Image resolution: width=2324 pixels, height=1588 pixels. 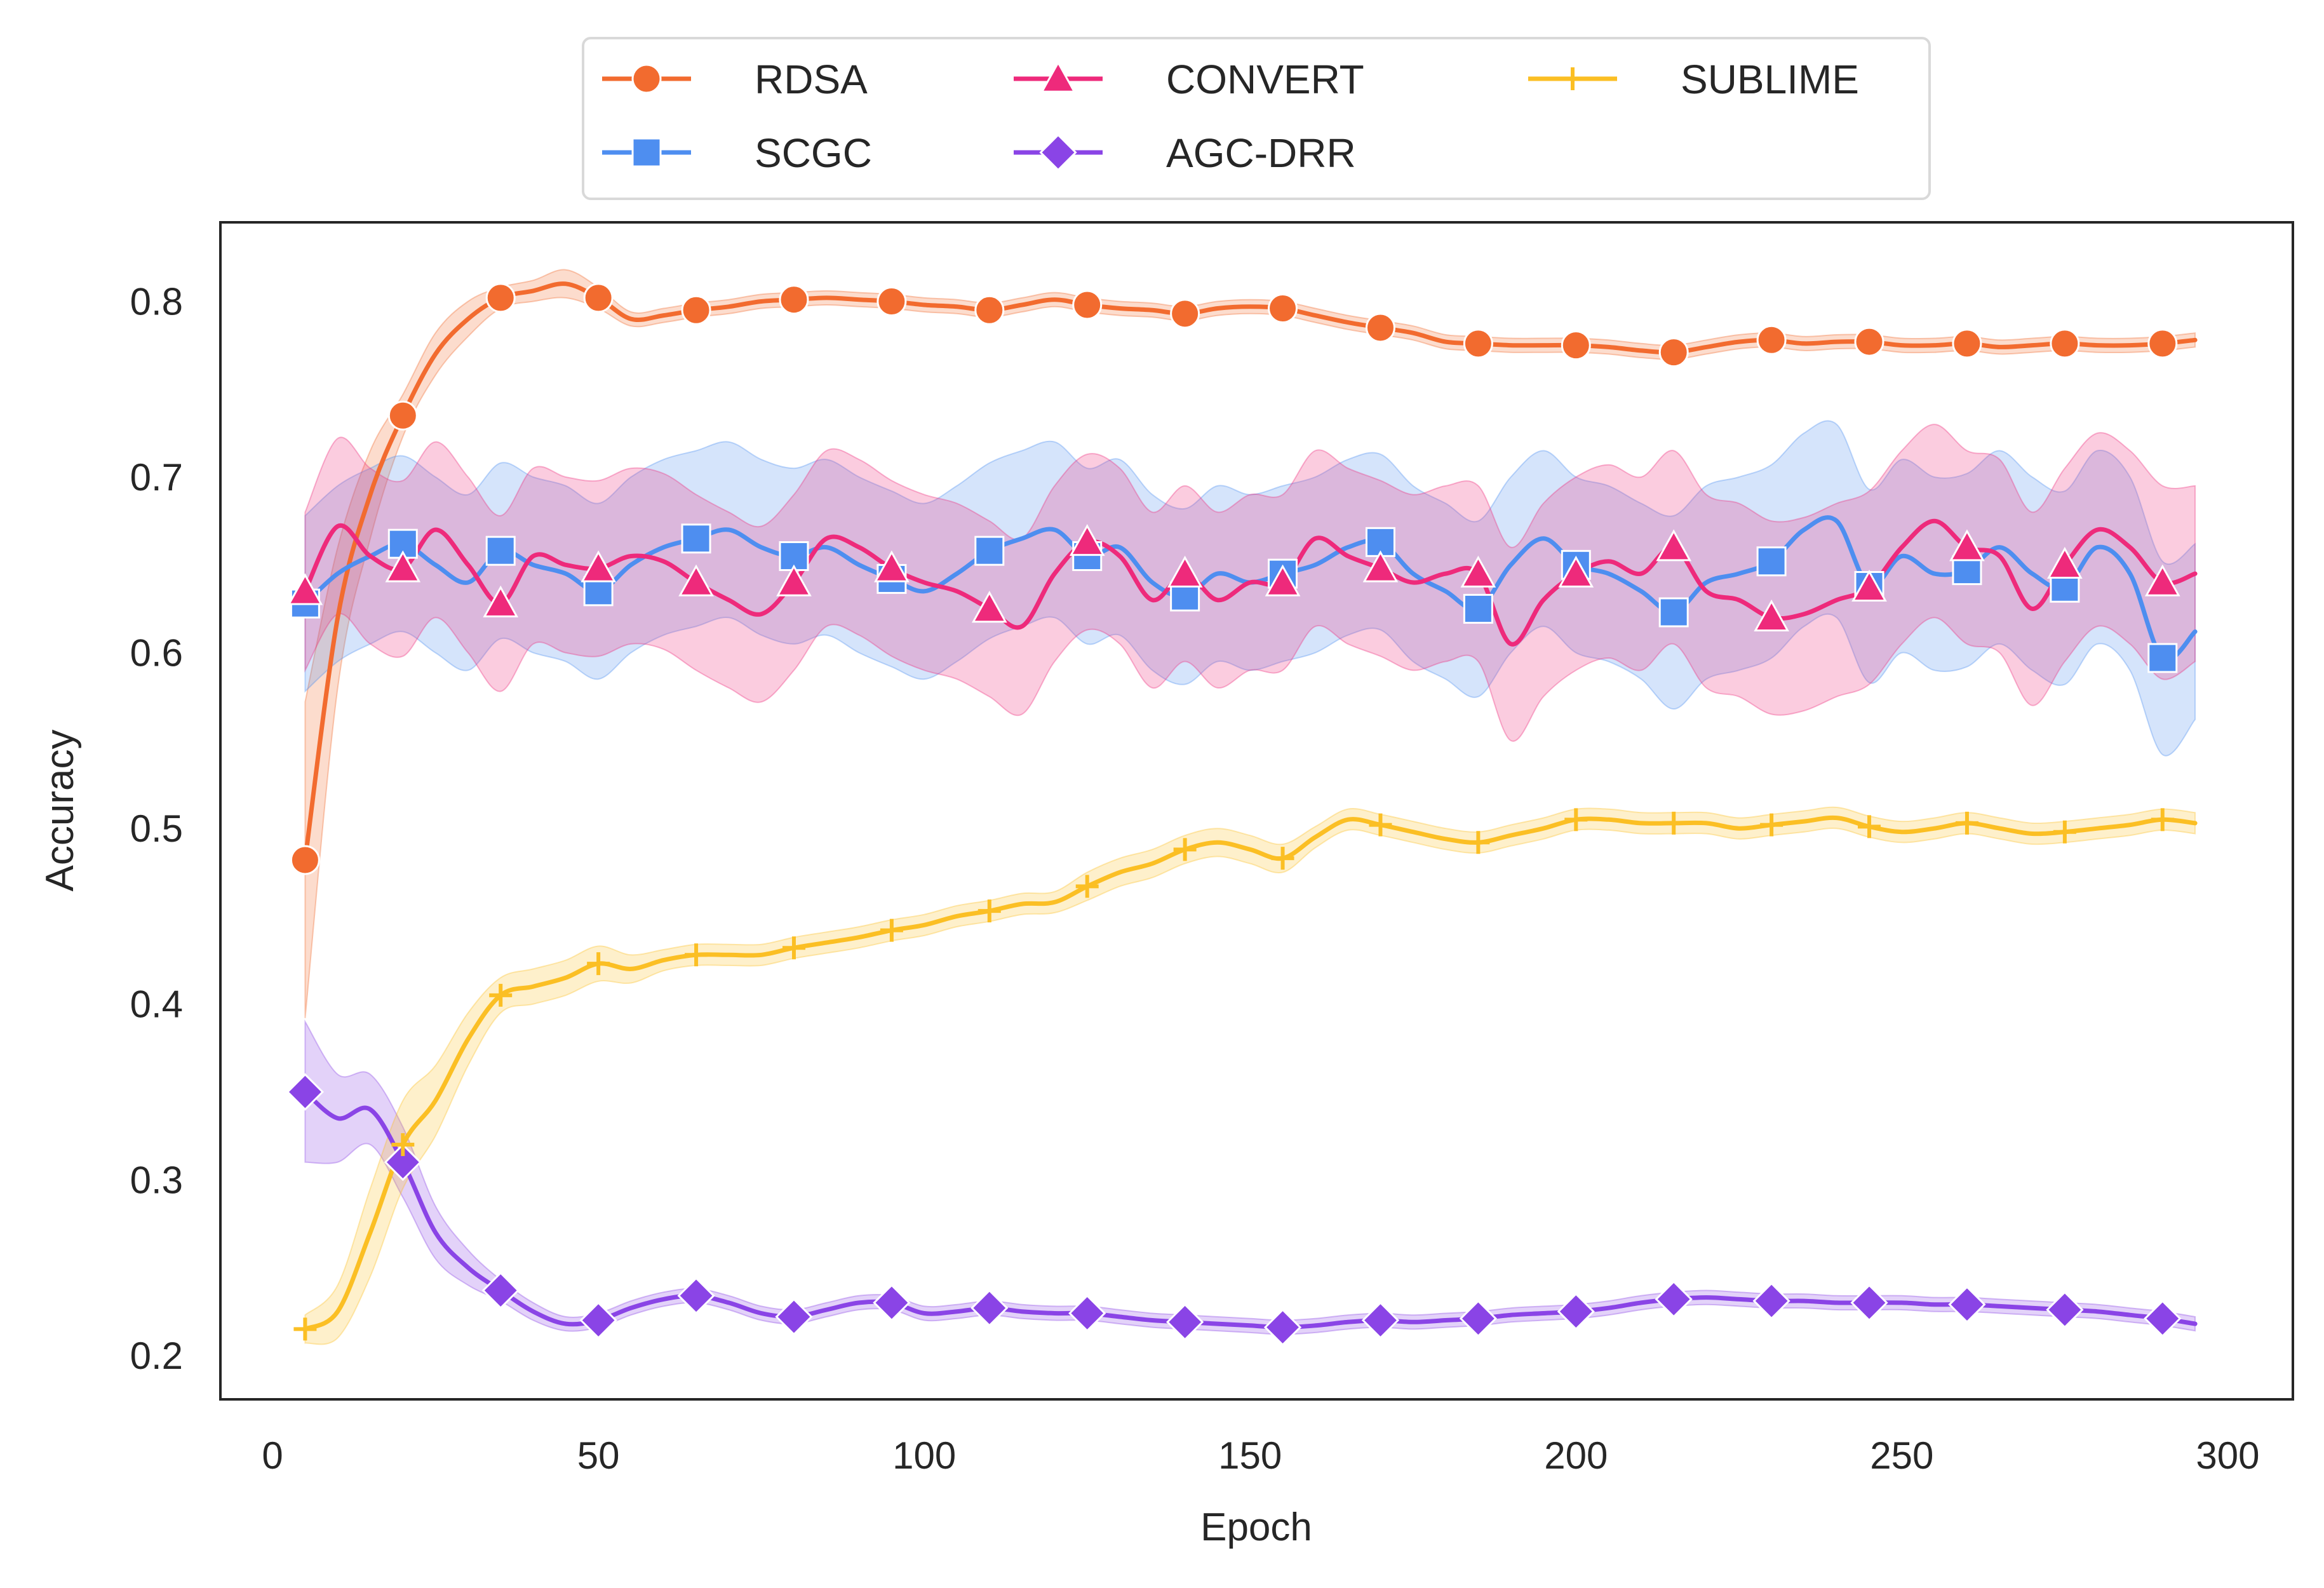 What do you see at coordinates (1058, 76) in the screenshot?
I see `legend-convert-marker` at bounding box center [1058, 76].